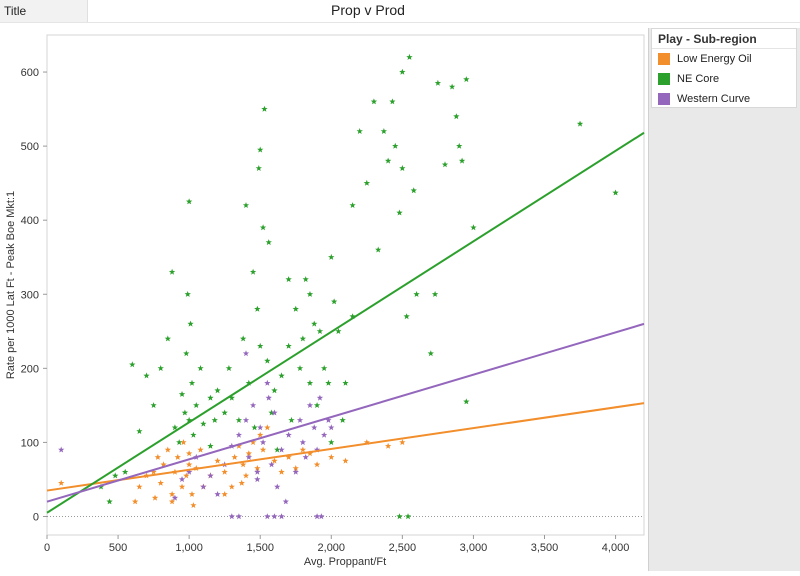 Image resolution: width=800 pixels, height=576 pixels. I want to click on title-tab: Title, so click(44, 11).